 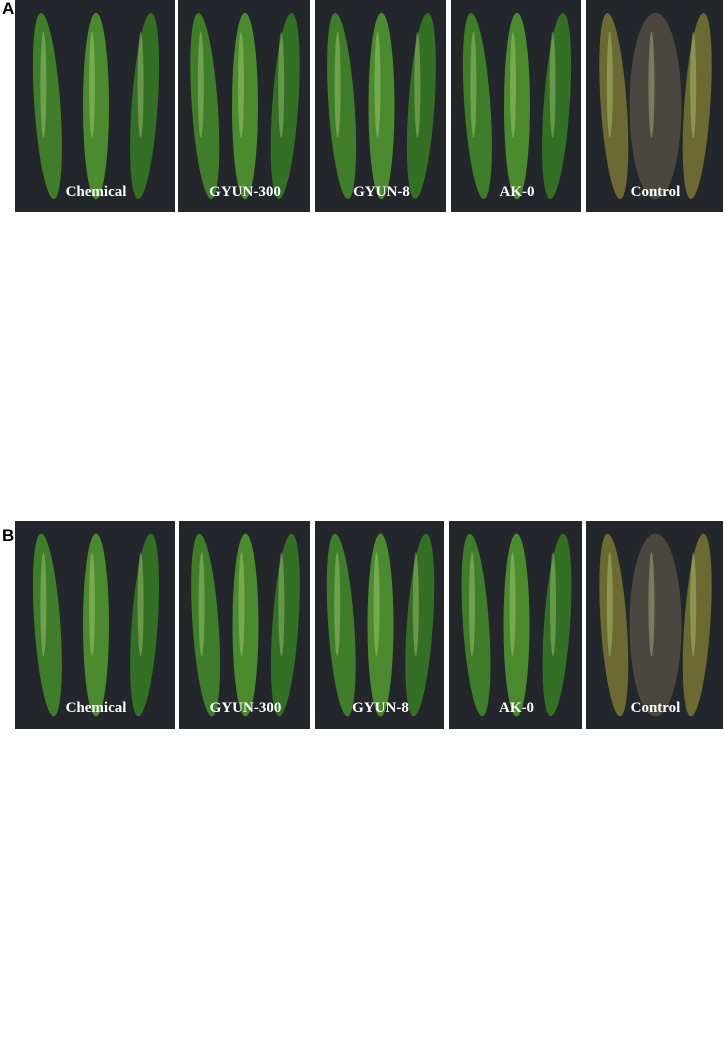 What do you see at coordinates (8, 535) in the screenshot?
I see `panel-label: B` at bounding box center [8, 535].